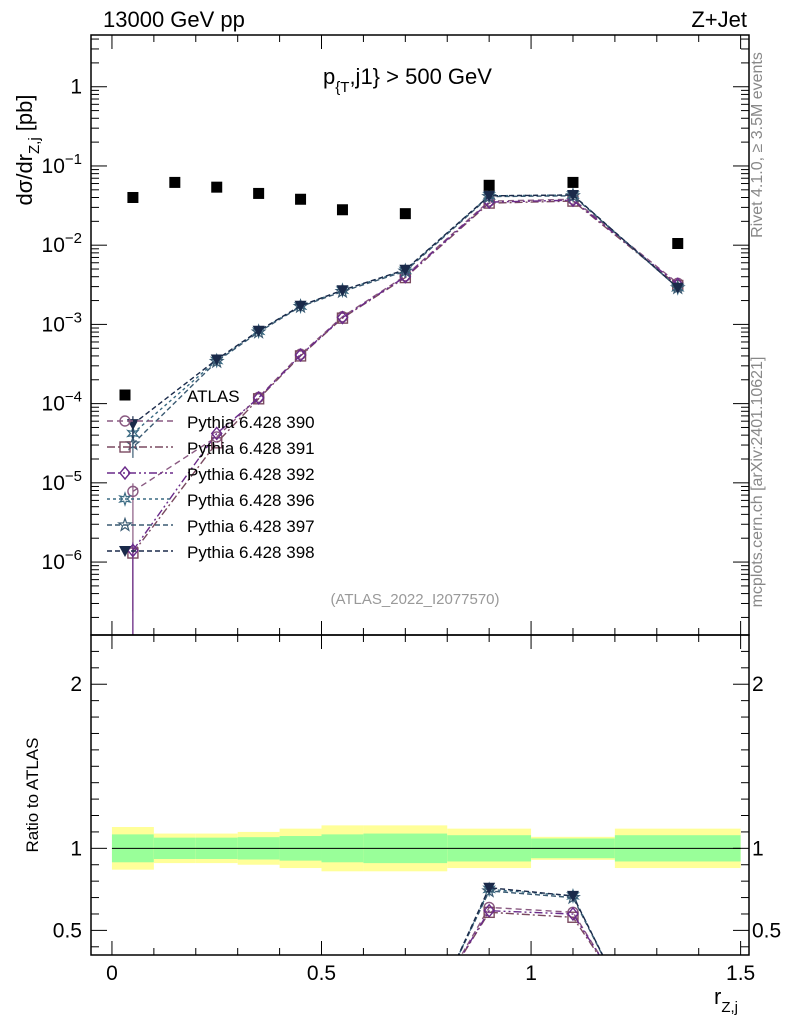  I want to click on y-tick-label: 10⁻¹, so click(62, 164).